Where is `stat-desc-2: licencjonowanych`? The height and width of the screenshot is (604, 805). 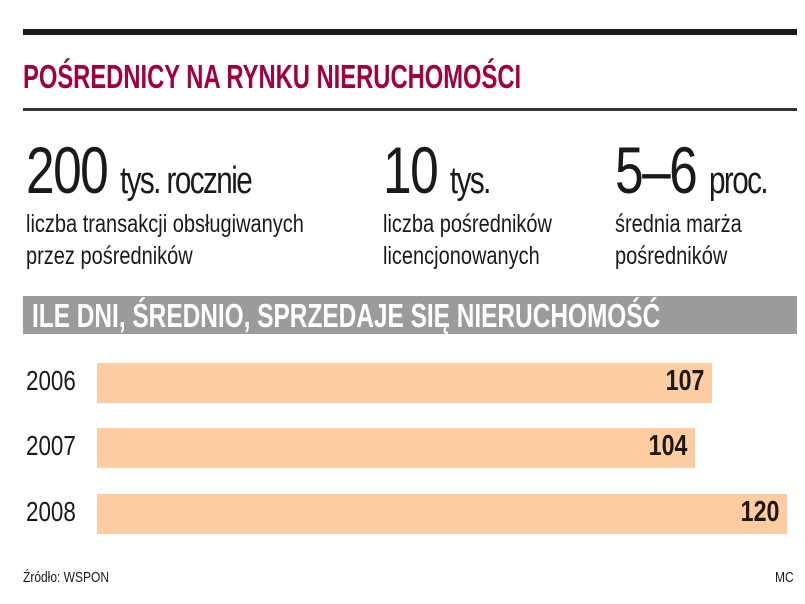 stat-desc-2: licencjonowanych is located at coordinates (461, 256).